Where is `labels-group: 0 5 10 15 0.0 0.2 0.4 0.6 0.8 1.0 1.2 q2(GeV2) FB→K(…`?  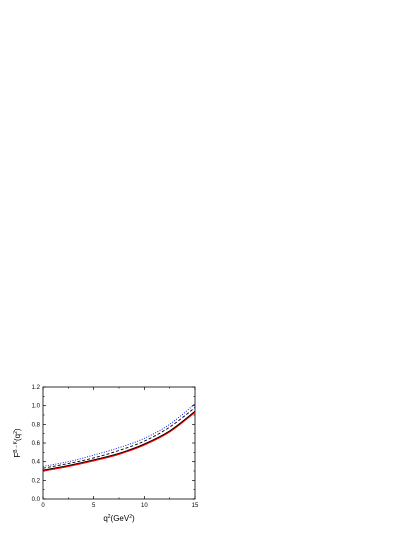 labels-group: 0 5 10 15 0.0 0.2 0.4 0.6 0.8 1.0 1.2 q2(GeV2) FB→K(… is located at coordinates (106, 454).